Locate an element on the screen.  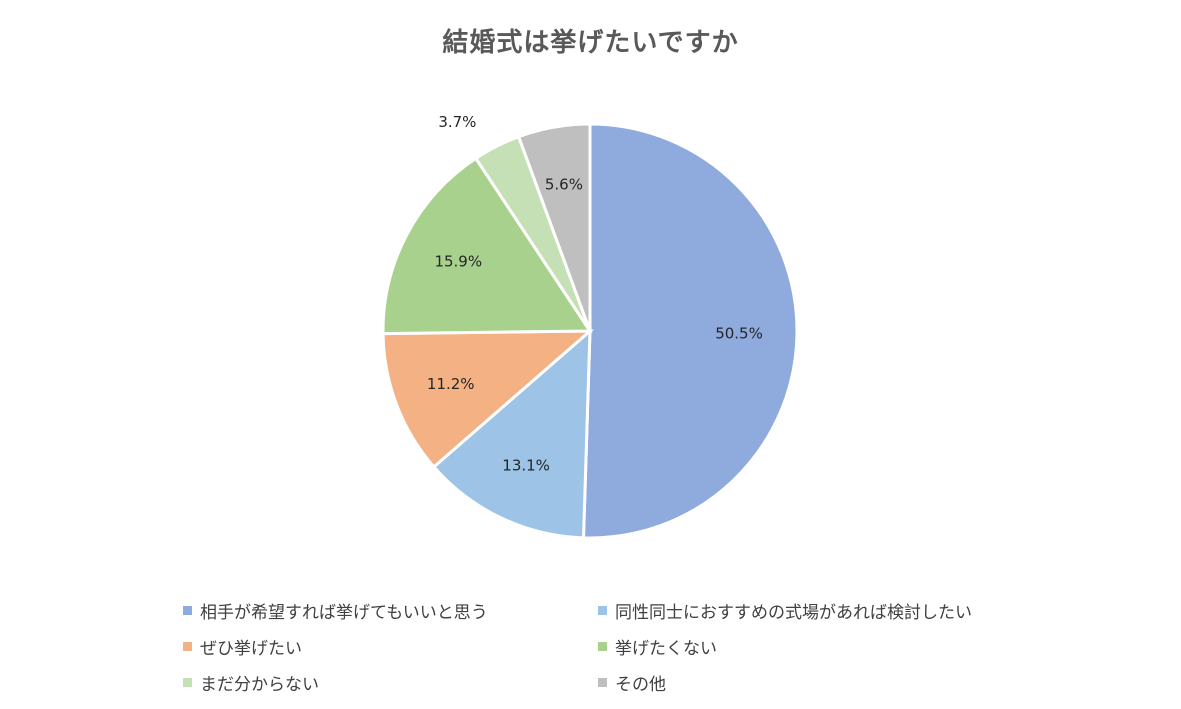
legend-item-1: 相手が希望すれば挙げてもいいと思う is located at coordinates (335, 610).